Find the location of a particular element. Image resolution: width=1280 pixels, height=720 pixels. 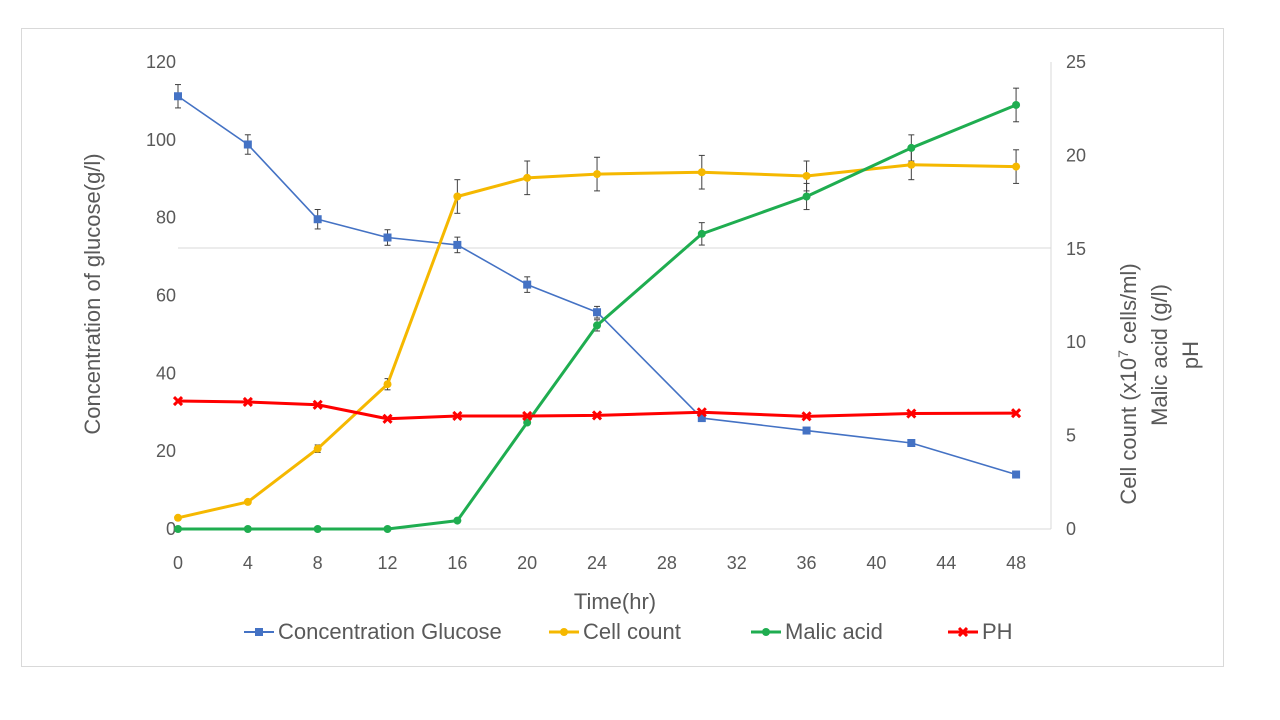

y-axis-label-right-malic-acid: Malic acid (g/l) is located at coordinates (1159, 355).